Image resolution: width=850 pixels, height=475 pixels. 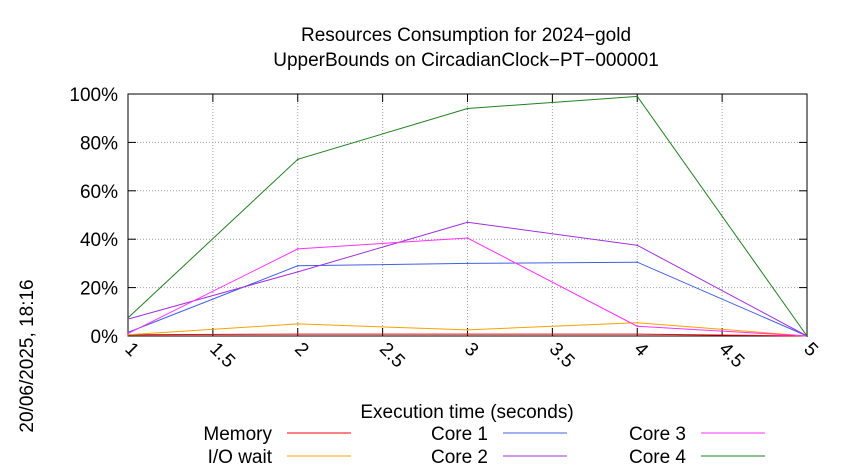 What do you see at coordinates (27, 355) in the screenshot?
I see `side-timestamp: 20/06/2025, 18:16` at bounding box center [27, 355].